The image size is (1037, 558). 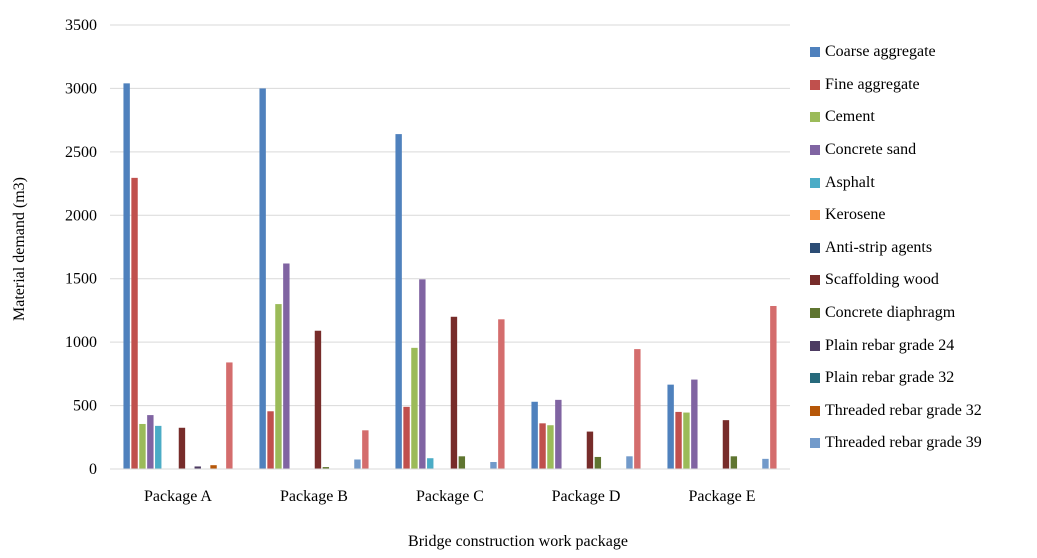 I want to click on legend-item: Asphalt, so click(x=896, y=182).